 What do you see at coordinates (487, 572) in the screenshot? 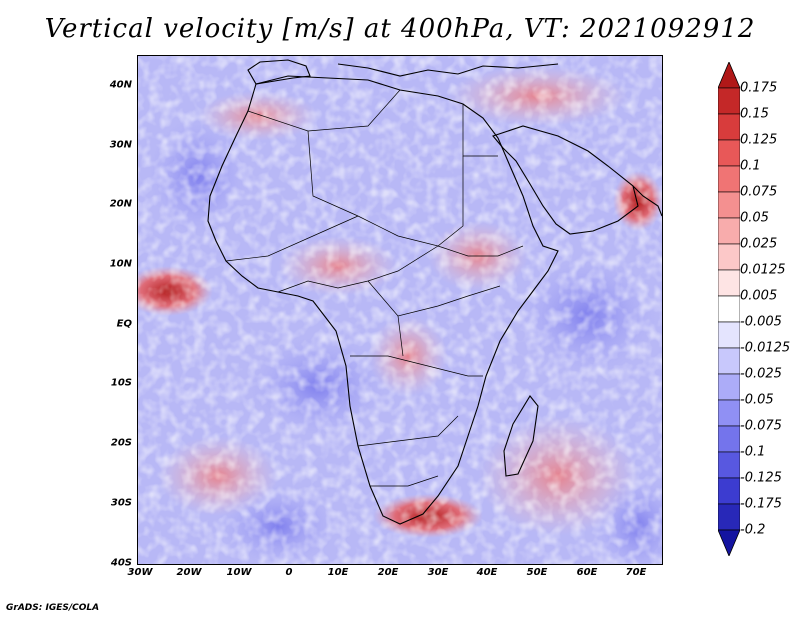
I see `lon-label: 40E` at bounding box center [487, 572].